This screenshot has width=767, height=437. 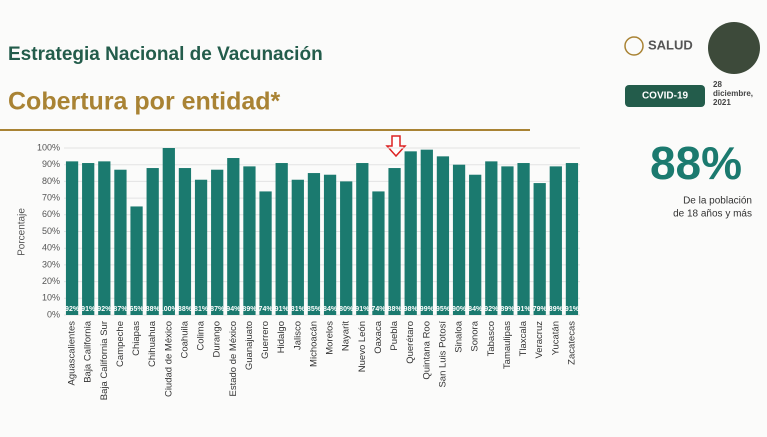 What do you see at coordinates (442, 354) in the screenshot?
I see `x-tick-label: San Luis Potosí` at bounding box center [442, 354].